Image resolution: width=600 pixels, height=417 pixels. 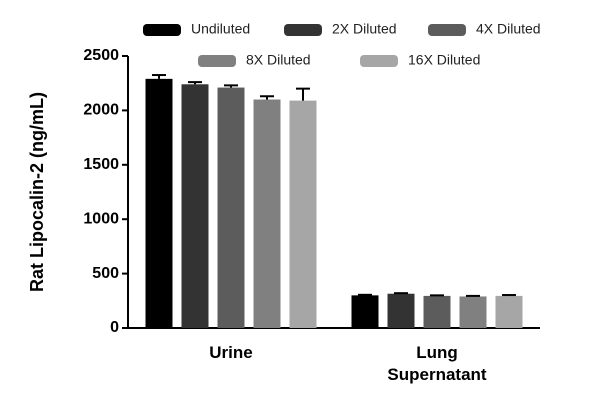 I want to click on legend-label: Undiluted, so click(x=220, y=29).